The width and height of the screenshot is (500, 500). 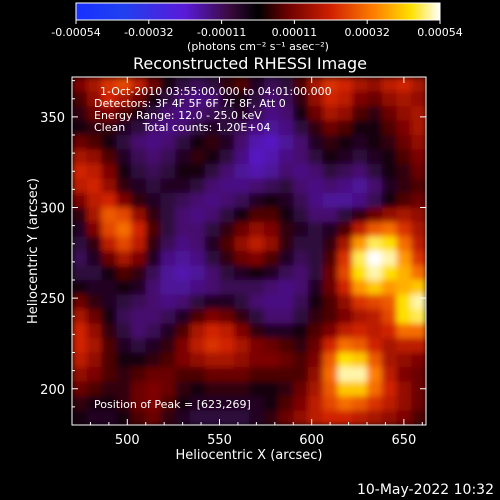 I want to click on x-tick-label: 650, so click(x=403, y=440).